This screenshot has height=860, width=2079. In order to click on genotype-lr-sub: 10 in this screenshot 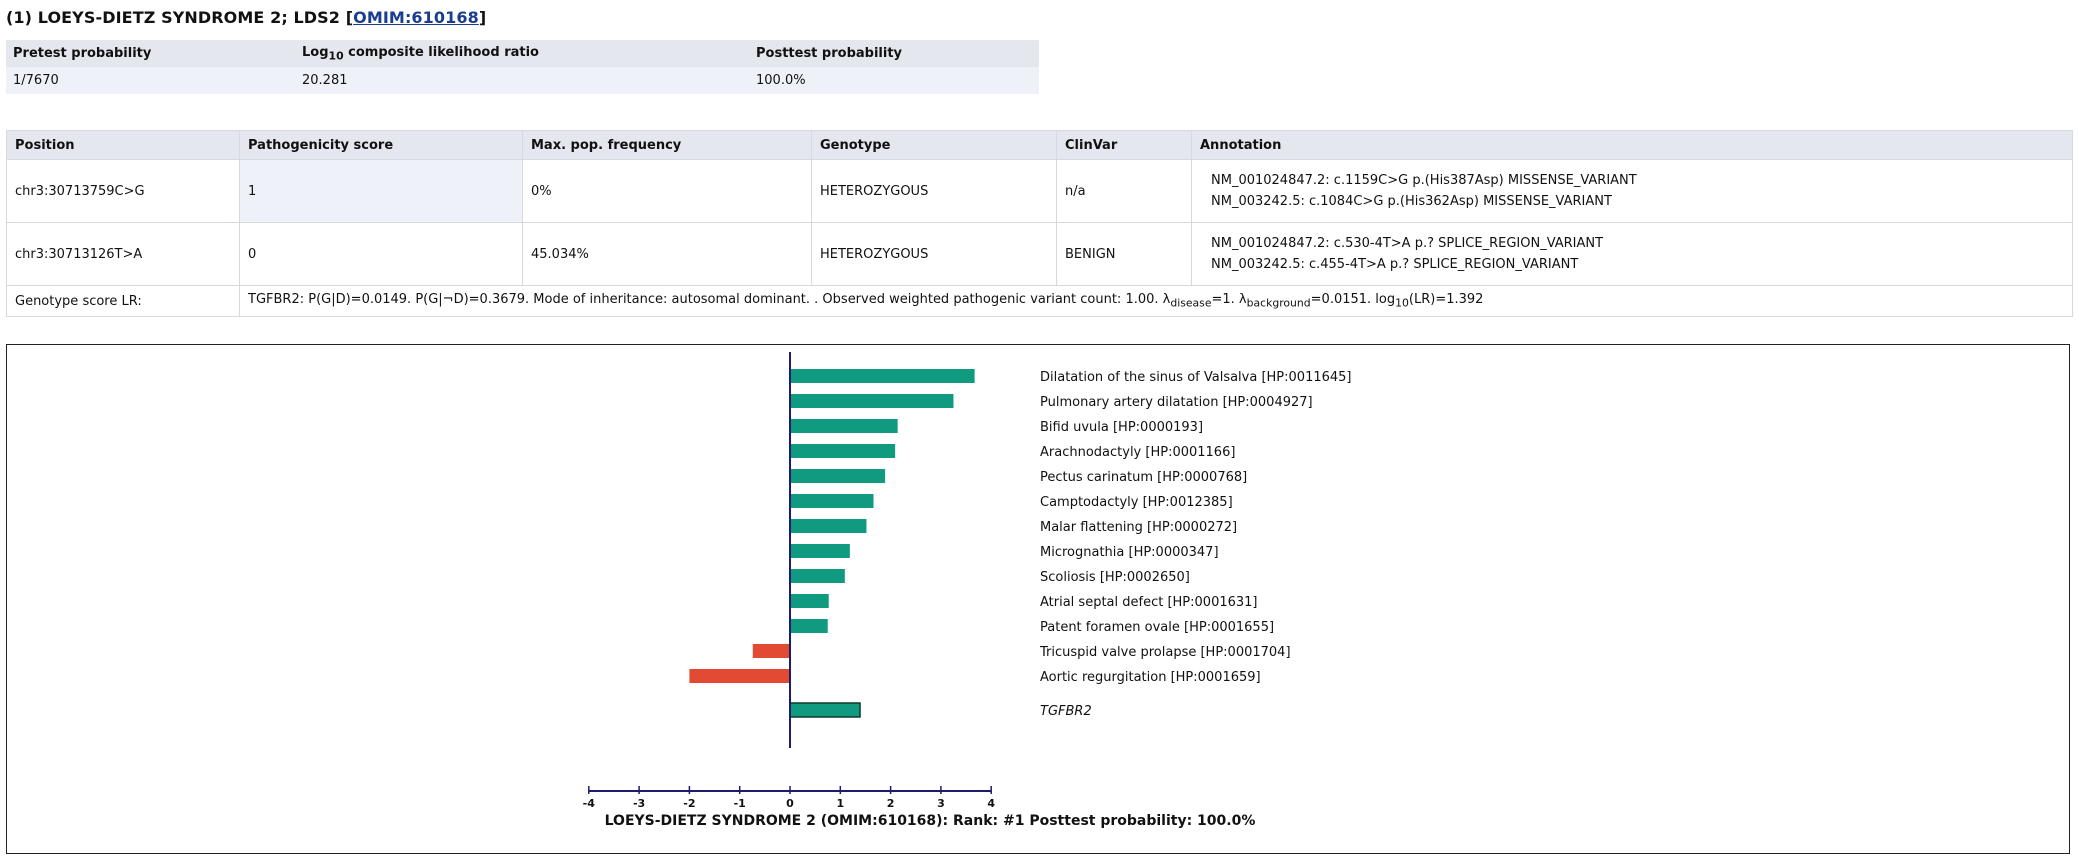, I will do `click(1402, 303)`.